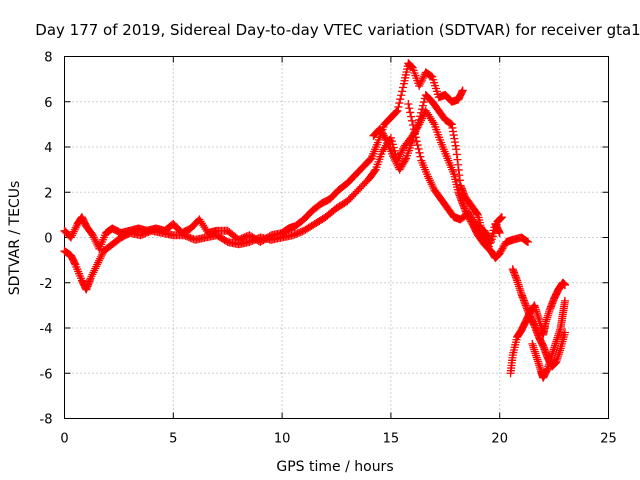  Describe the element at coordinates (46, 329) in the screenshot. I see `y-tick-label: -4` at that location.